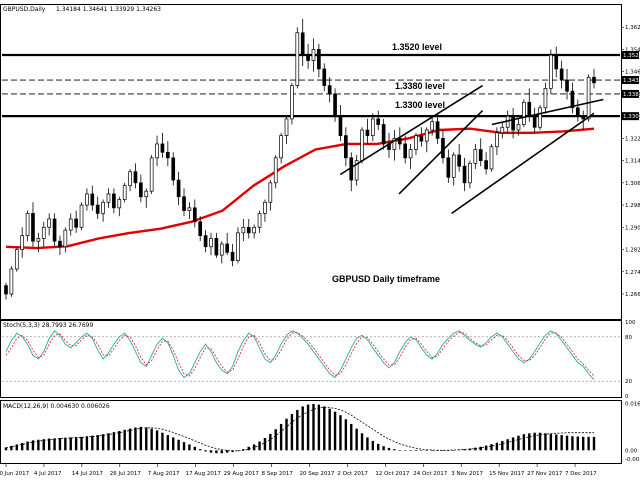  What do you see at coordinates (632, 73) in the screenshot?
I see `price-tick-label: 1.346` at bounding box center [632, 73].